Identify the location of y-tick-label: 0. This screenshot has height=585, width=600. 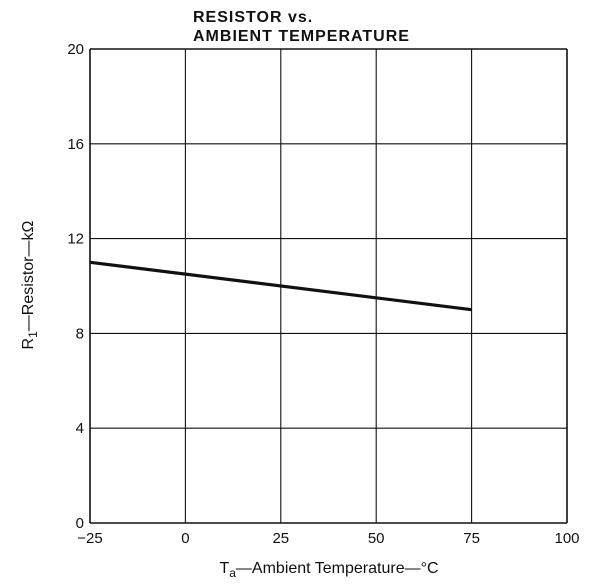
(80, 523).